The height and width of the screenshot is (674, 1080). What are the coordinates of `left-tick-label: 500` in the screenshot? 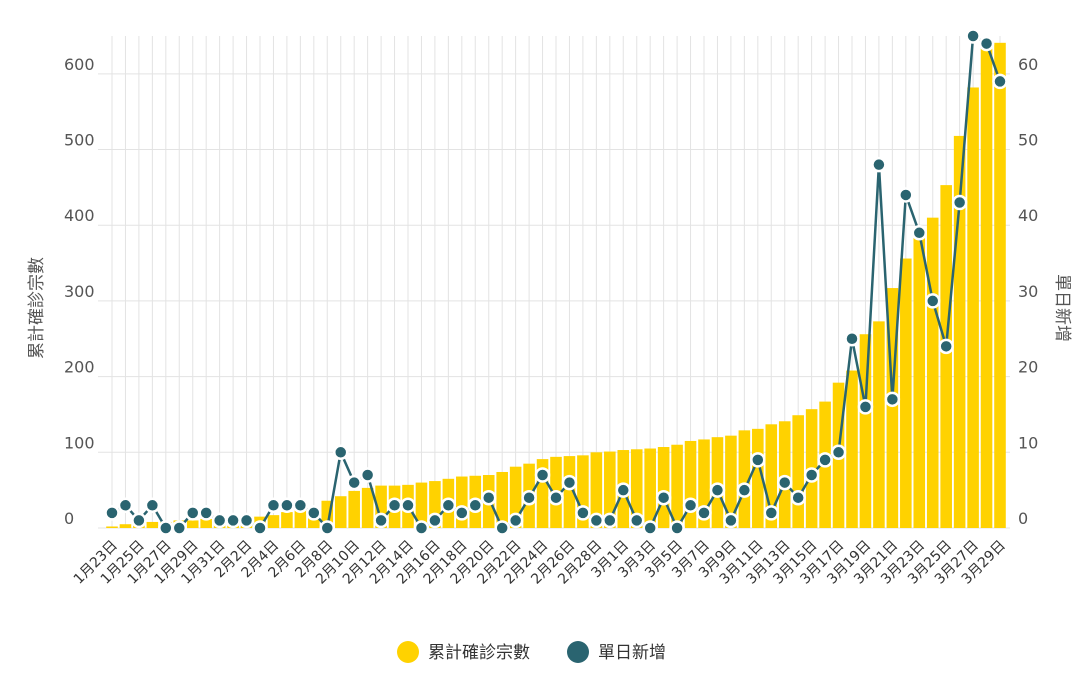 It's located at (79, 140).